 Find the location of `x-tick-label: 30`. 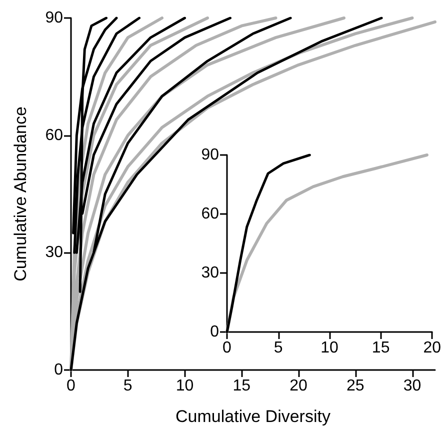

x-tick-label: 30 is located at coordinates (412, 386).